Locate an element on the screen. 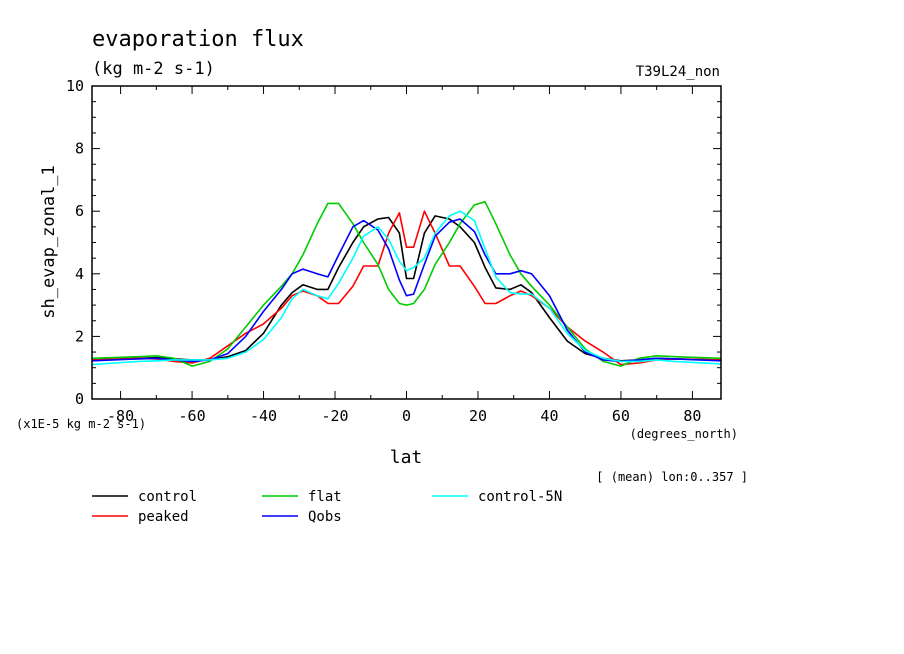 The width and height of the screenshot is (904, 654). y-scale-note: (x1E-5 kg m-2 s-1) is located at coordinates (81, 424).